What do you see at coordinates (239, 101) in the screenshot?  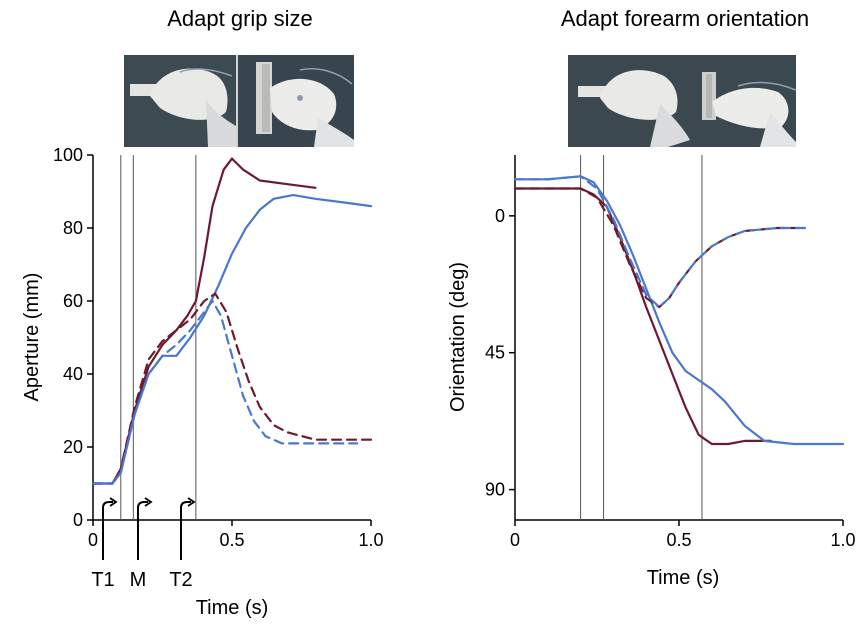 I see `hand-grasping-photo` at bounding box center [239, 101].